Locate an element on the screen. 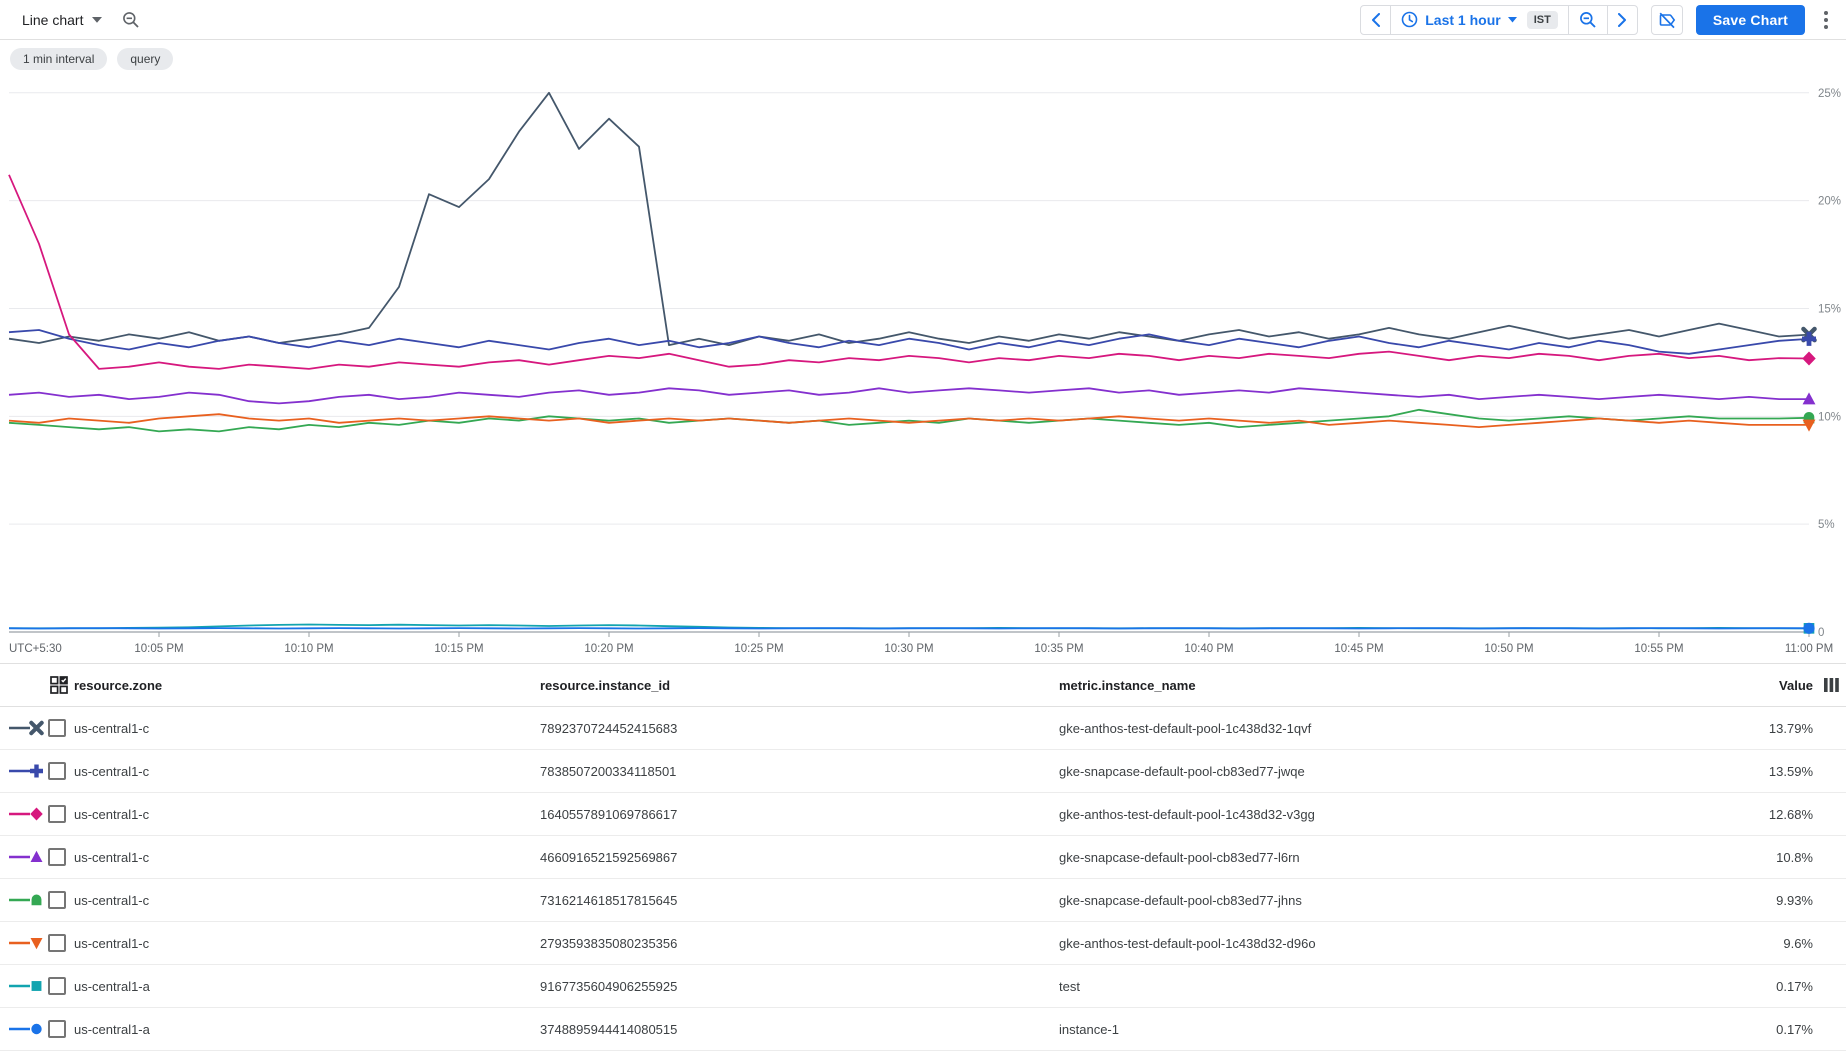 The width and height of the screenshot is (1846, 1054). columns-icon is located at coordinates (1831, 685).